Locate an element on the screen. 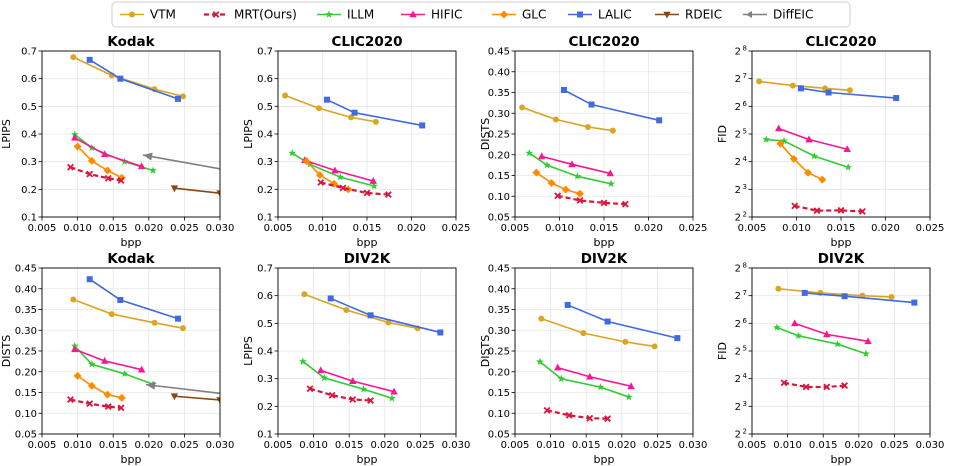  series-diffeic is located at coordinates (181, 161).